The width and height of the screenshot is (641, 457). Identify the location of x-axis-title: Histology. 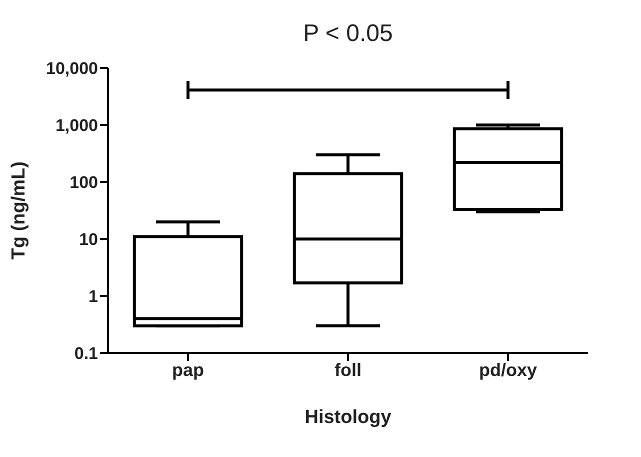
(348, 417).